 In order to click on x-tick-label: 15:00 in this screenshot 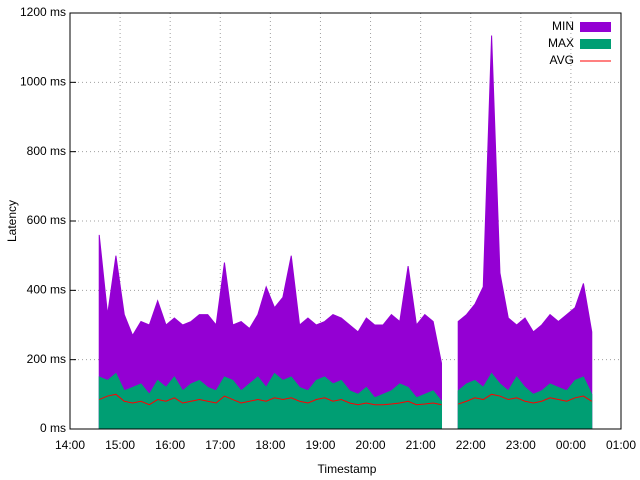, I will do `click(120, 445)`.